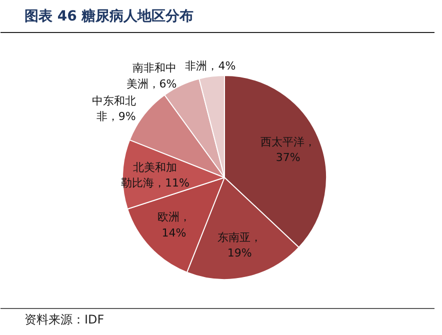 This screenshot has height=335, width=442. What do you see at coordinates (114, 109) in the screenshot?
I see `slice-label: 中东和北非，9%` at bounding box center [114, 109].